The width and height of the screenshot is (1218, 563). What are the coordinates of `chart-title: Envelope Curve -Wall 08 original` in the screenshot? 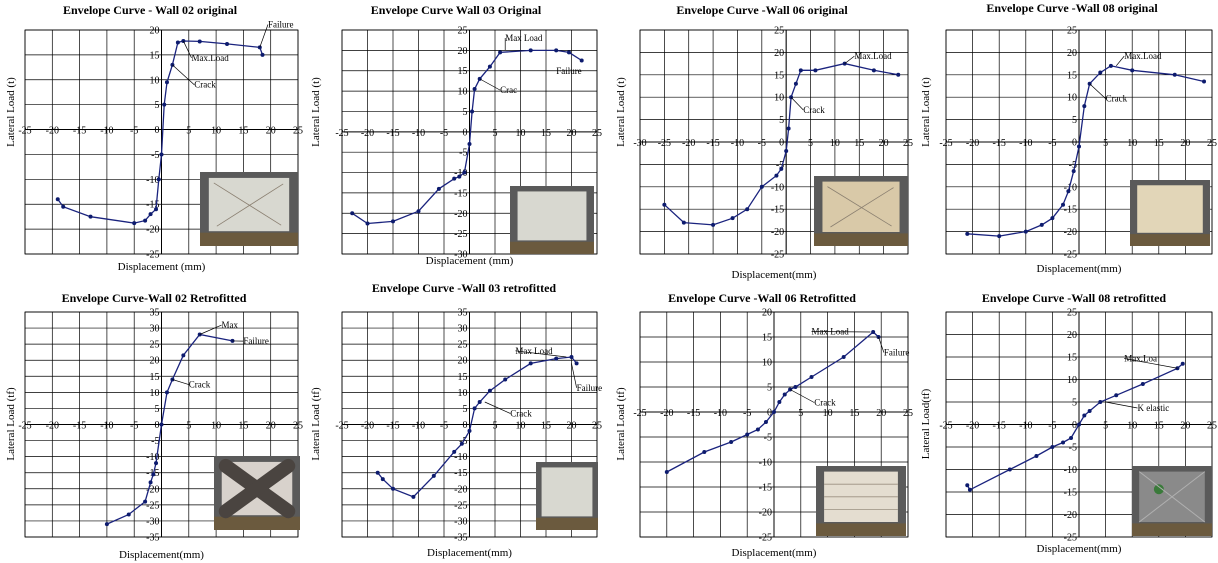 It's located at (1072, 8).